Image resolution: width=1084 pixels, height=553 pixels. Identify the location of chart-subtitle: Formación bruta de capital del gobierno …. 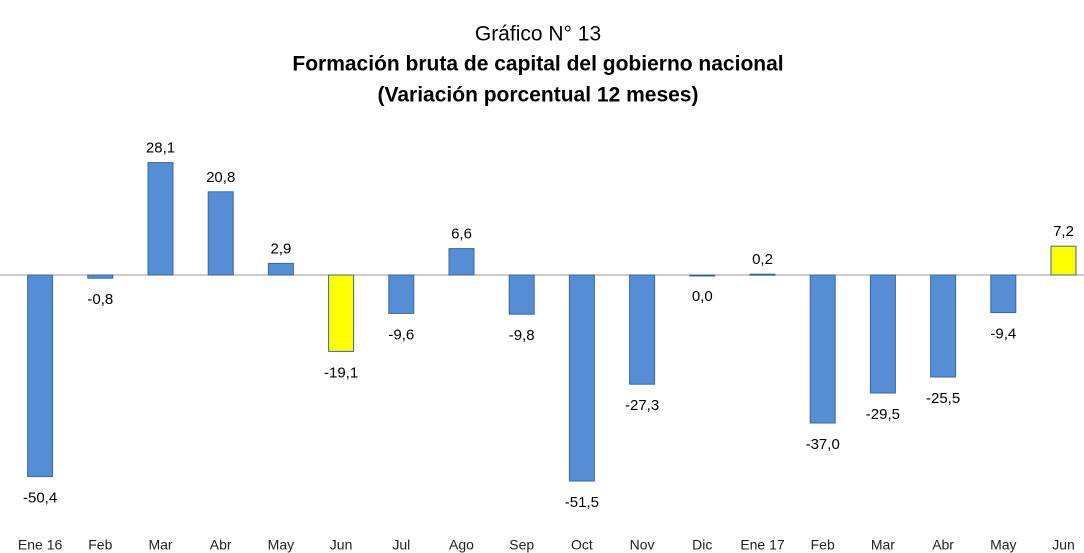
(537, 64).